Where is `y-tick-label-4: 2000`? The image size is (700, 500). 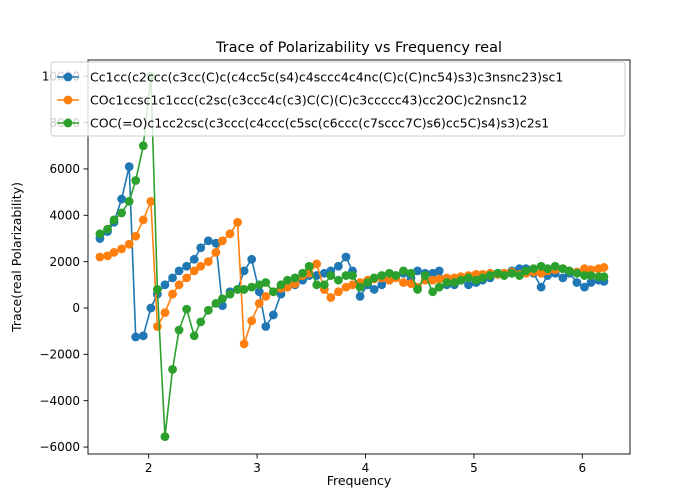 y-tick-label-4: 2000 is located at coordinates (64, 262).